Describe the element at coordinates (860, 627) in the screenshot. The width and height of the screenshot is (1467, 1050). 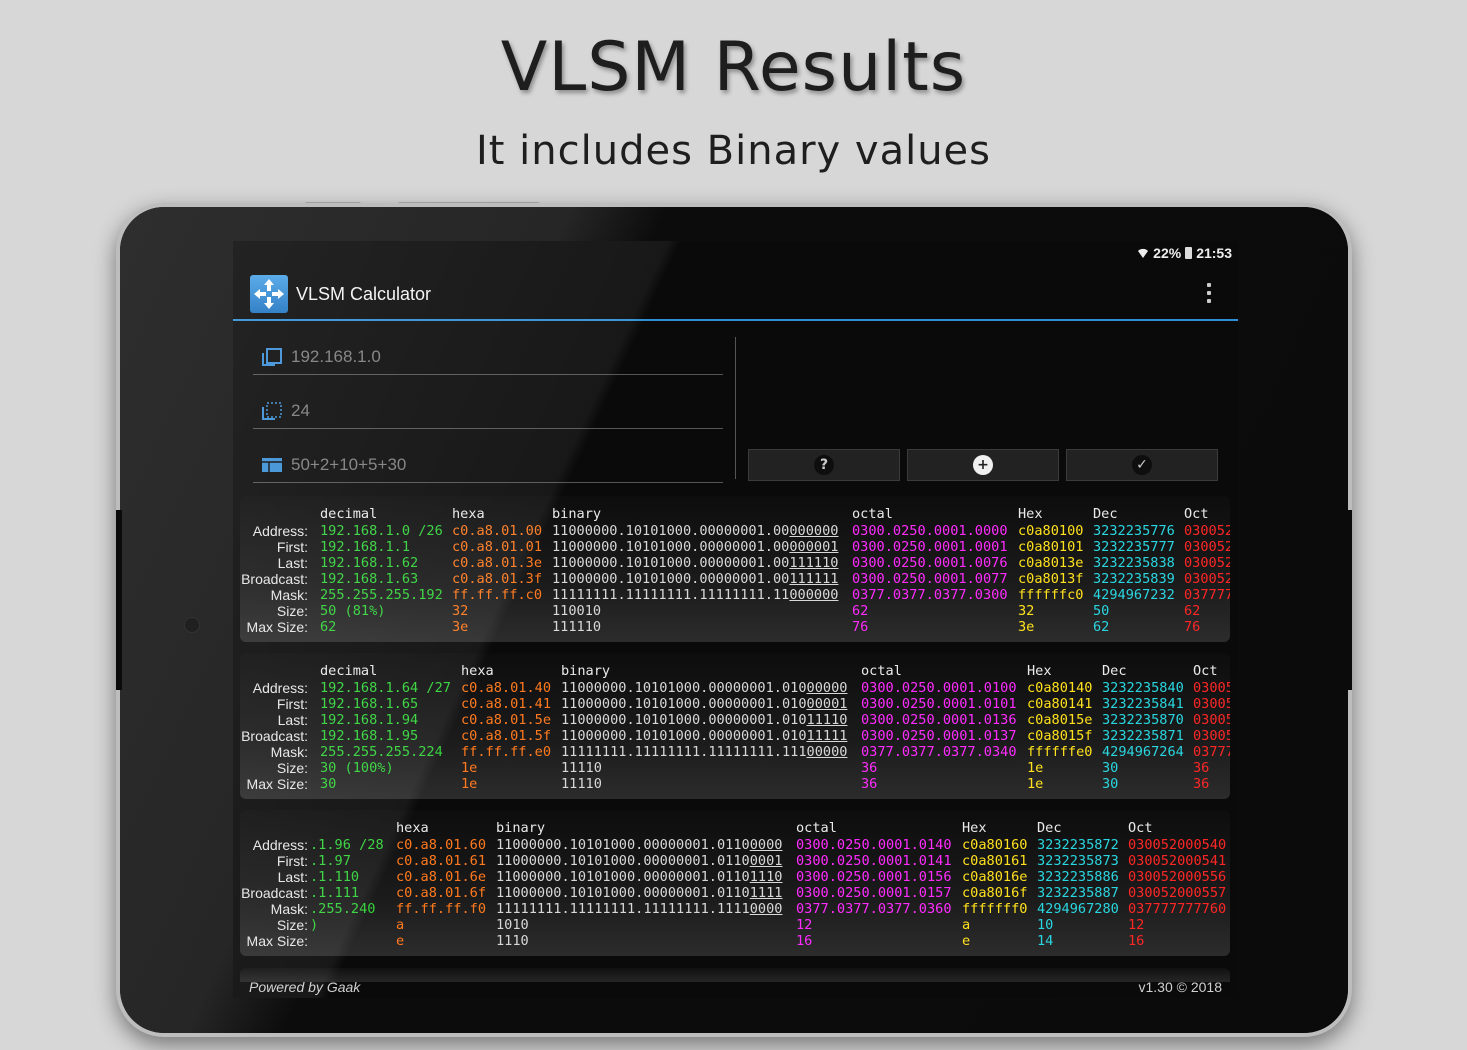
I see `cell-octal: 76` at that location.